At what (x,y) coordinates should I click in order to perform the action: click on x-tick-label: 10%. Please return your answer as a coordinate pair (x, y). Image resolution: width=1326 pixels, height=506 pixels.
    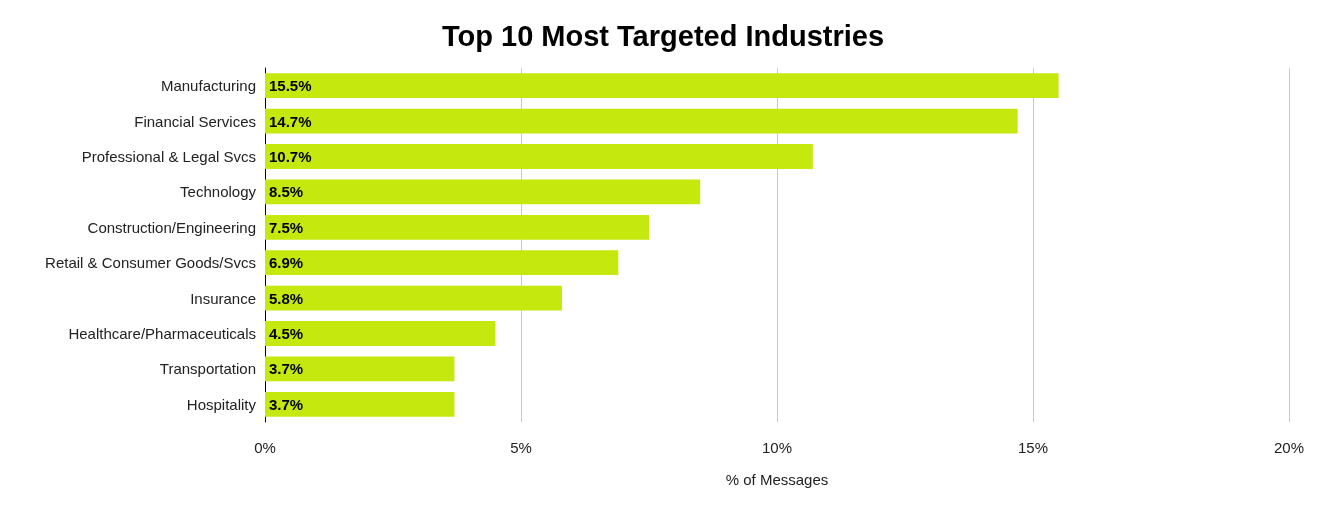
    Looking at the image, I should click on (777, 447).